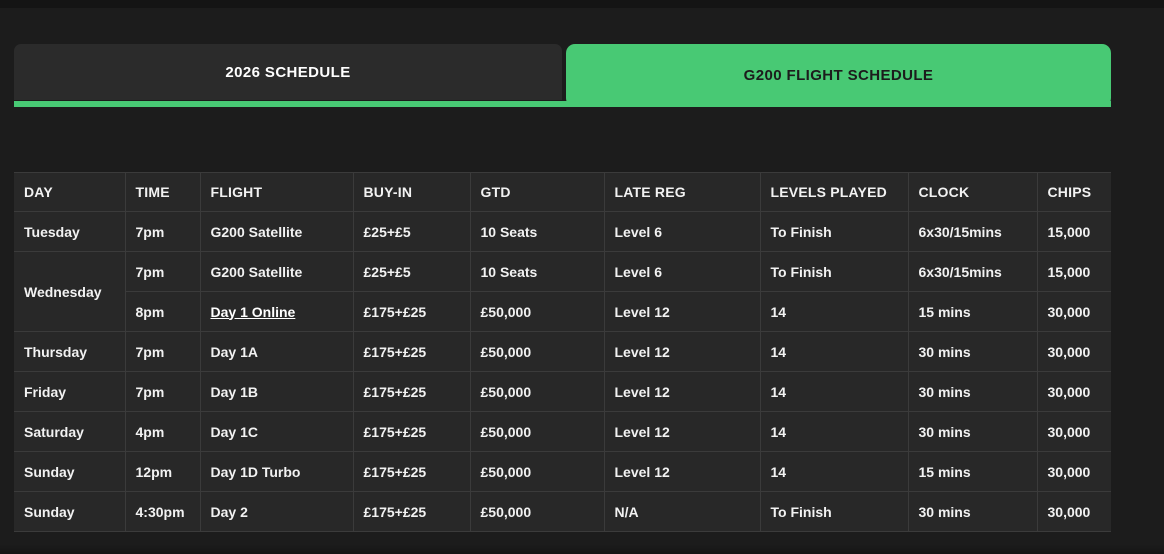  What do you see at coordinates (276, 471) in the screenshot?
I see `cell-flight: Day 1D Turbo` at bounding box center [276, 471].